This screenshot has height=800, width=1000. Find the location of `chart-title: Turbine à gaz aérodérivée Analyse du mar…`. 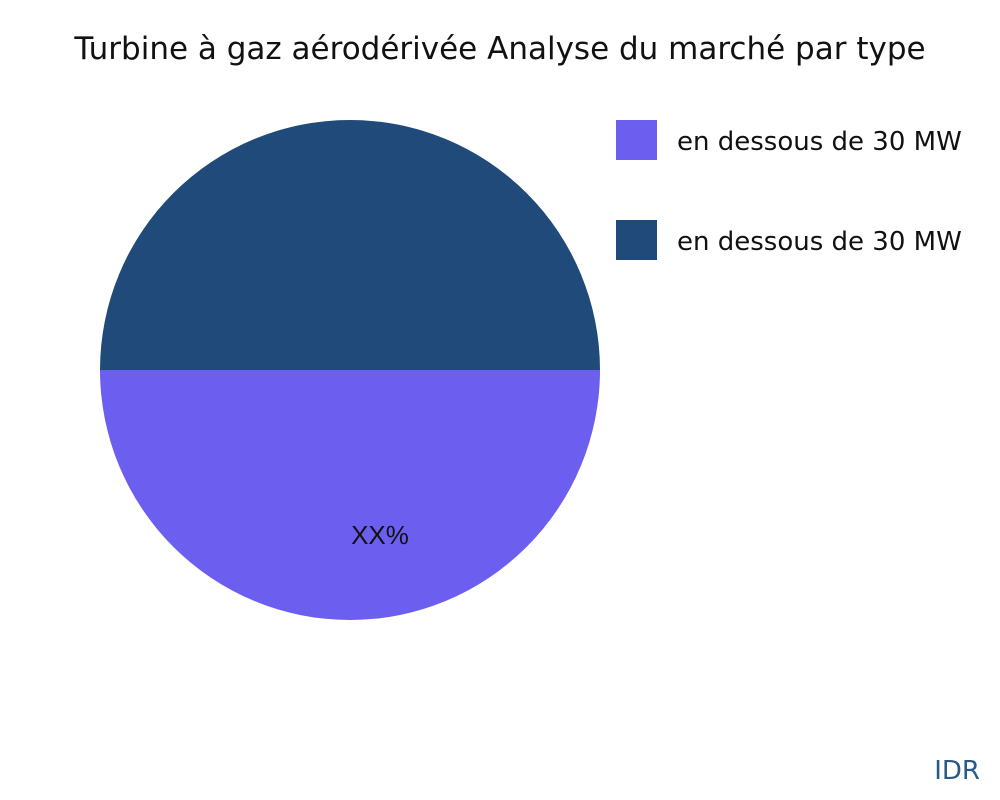

chart-title: Turbine à gaz aérodérivée Analyse du mar… is located at coordinates (499, 49).